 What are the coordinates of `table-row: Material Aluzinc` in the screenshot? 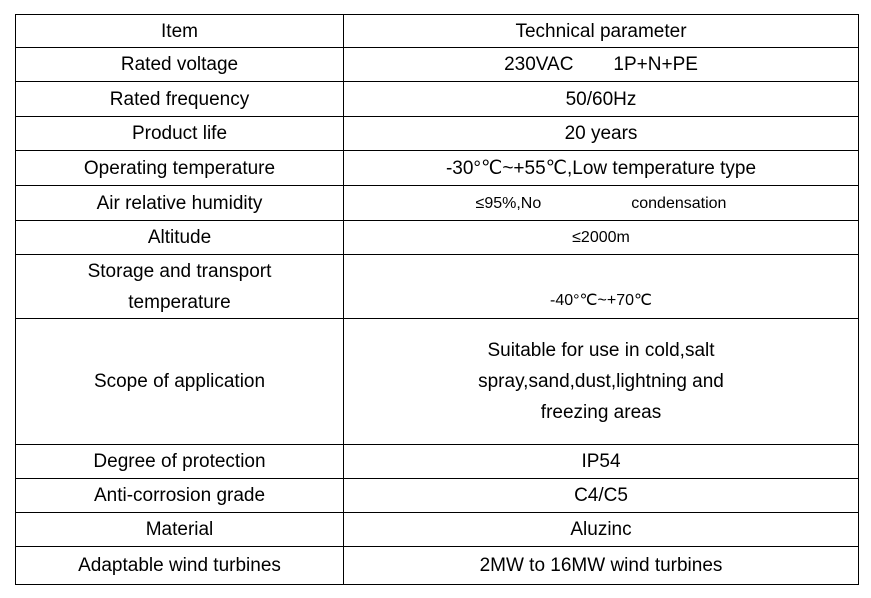 It's located at (437, 529).